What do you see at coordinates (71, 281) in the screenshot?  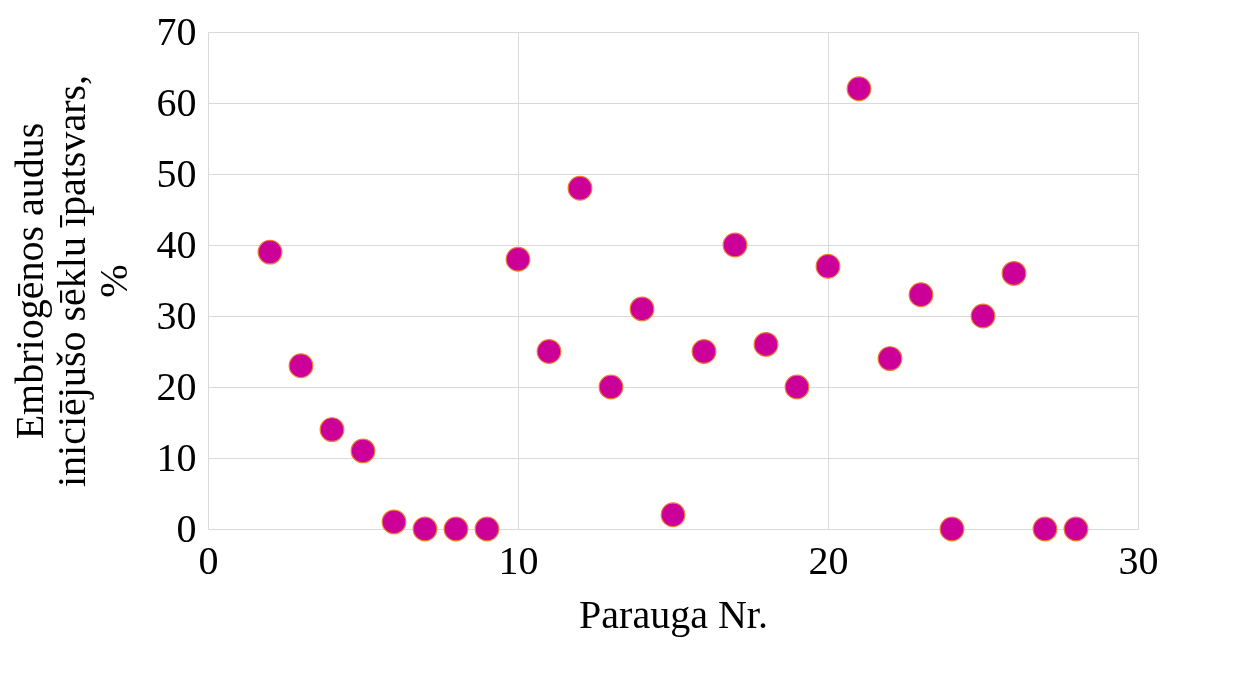 I see `y-axis-title: Embriogēnos audus iniciējušo sēklu īpatsvars, %` at bounding box center [71, 281].